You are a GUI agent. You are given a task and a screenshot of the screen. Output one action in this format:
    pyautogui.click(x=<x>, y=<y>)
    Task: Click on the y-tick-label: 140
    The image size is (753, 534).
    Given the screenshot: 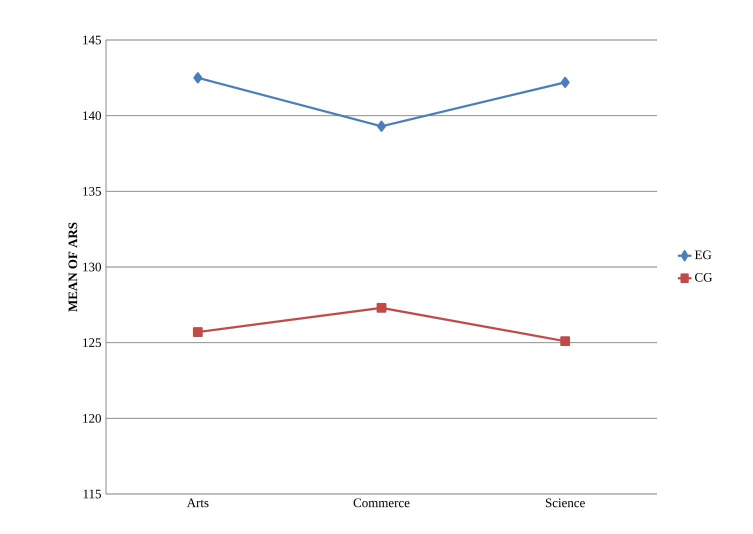 What is the action you would take?
    pyautogui.click(x=92, y=115)
    